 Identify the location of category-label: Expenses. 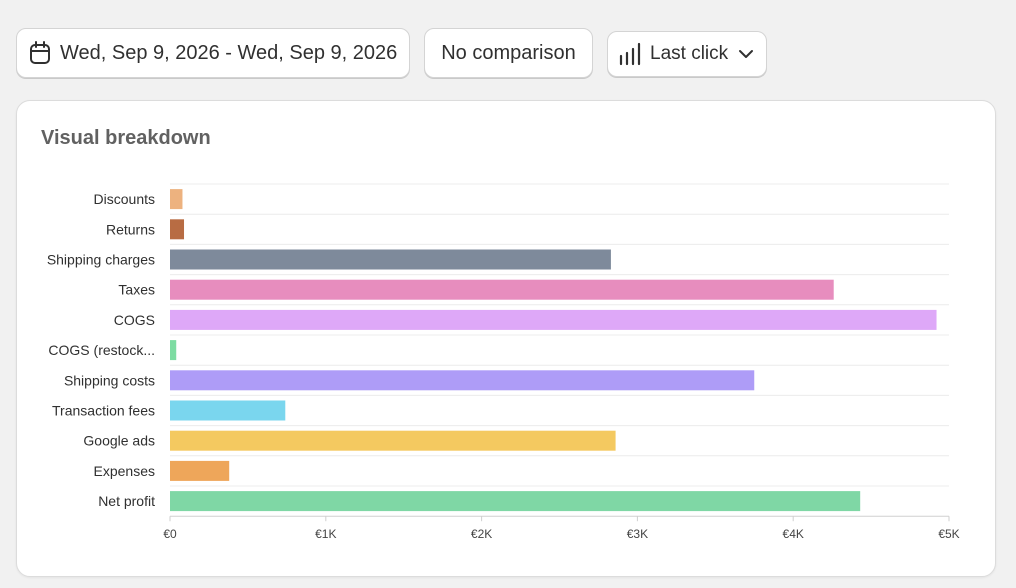
(124, 471).